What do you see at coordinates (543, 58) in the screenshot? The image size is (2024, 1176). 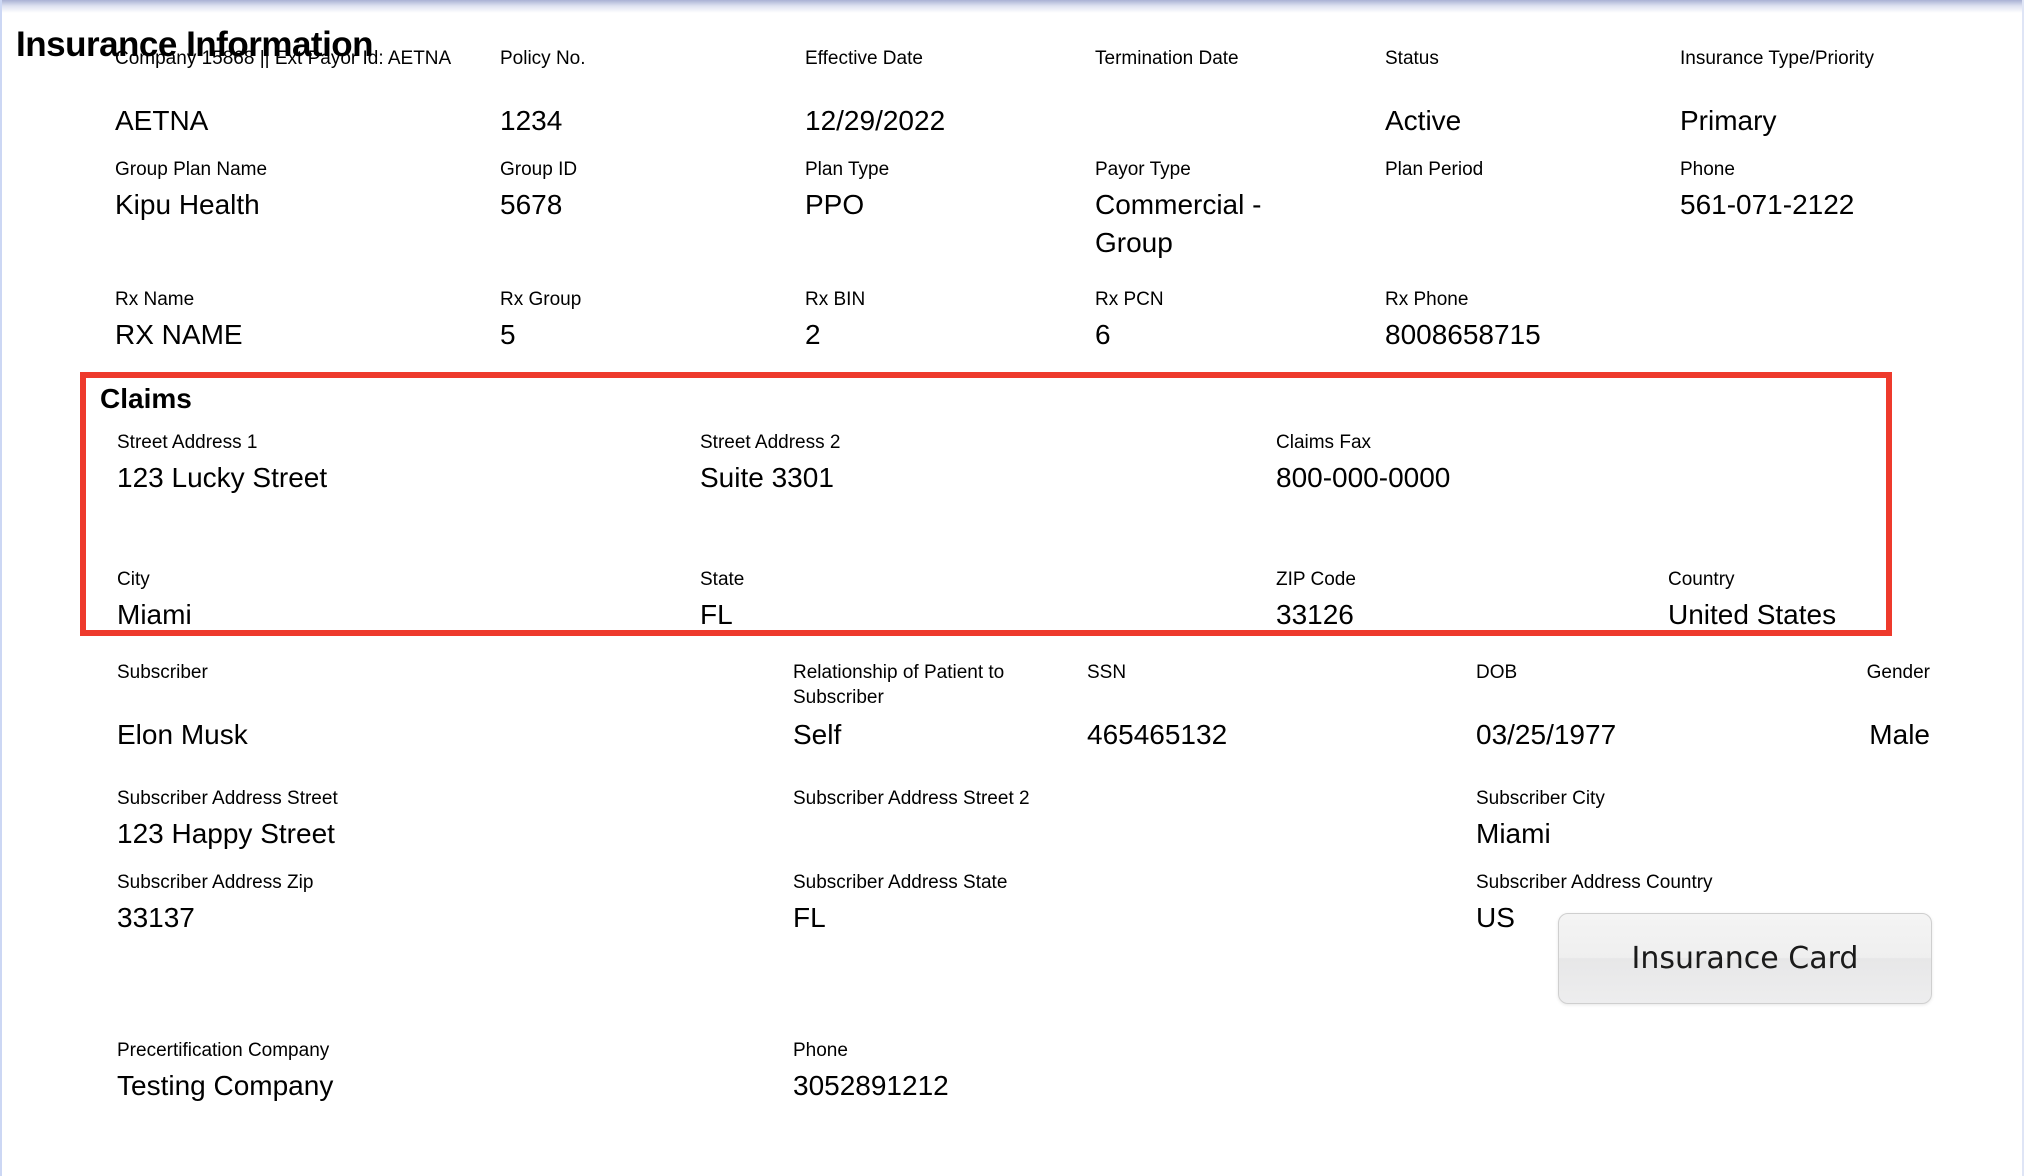 I see `field-label: Policy No.` at bounding box center [543, 58].